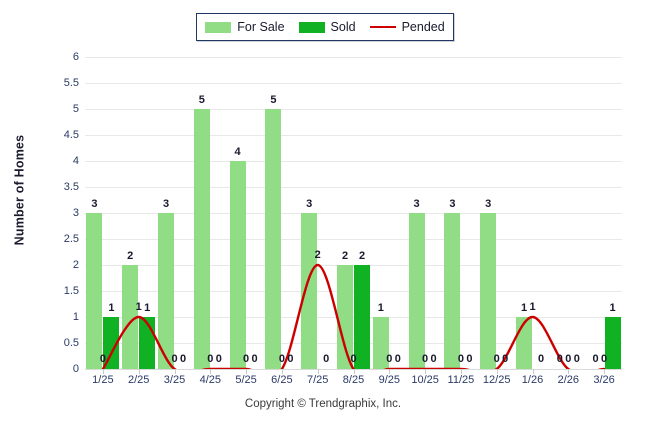 Image resolution: width=646 pixels, height=434 pixels. Describe the element at coordinates (75, 317) in the screenshot. I see `y-axis-tick-label: 1` at that location.